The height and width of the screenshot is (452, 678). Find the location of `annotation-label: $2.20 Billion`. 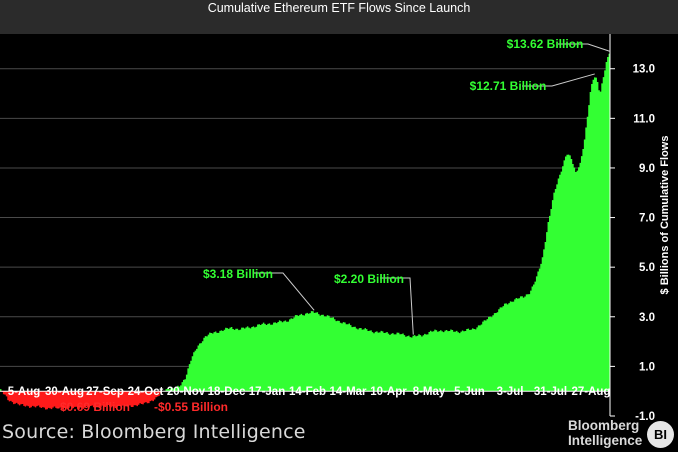

annotation-label: $2.20 Billion is located at coordinates (369, 279).